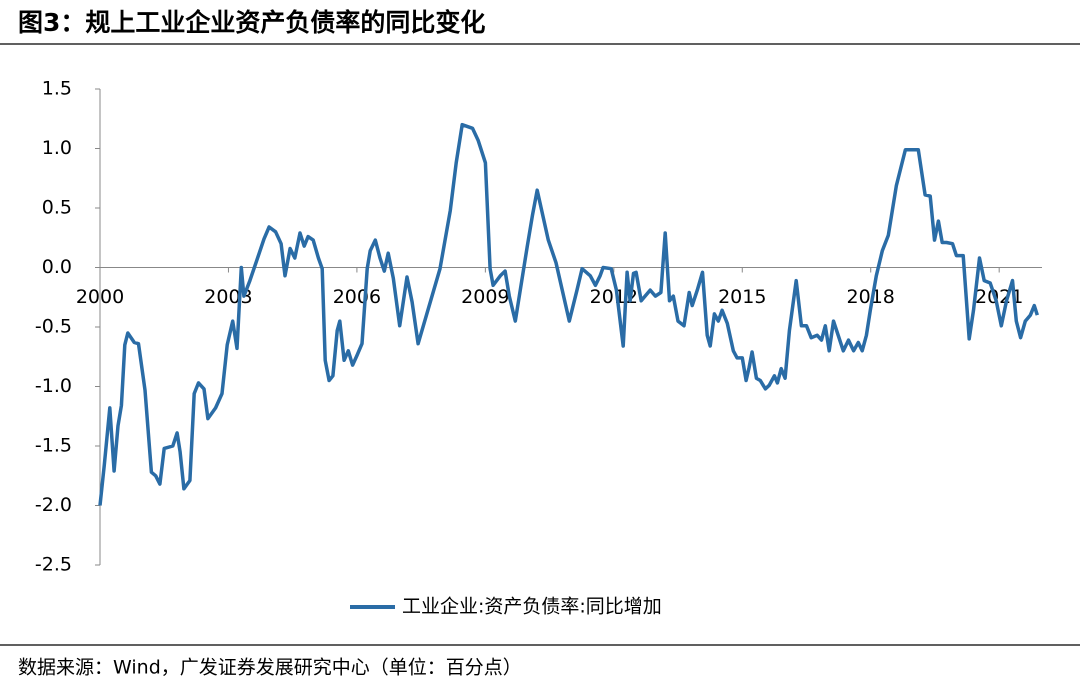 Image resolution: width=1080 pixels, height=696 pixels. Describe the element at coordinates (532, 607) in the screenshot. I see `legend-label: 工业企业:资产负债率:同比增加` at that location.